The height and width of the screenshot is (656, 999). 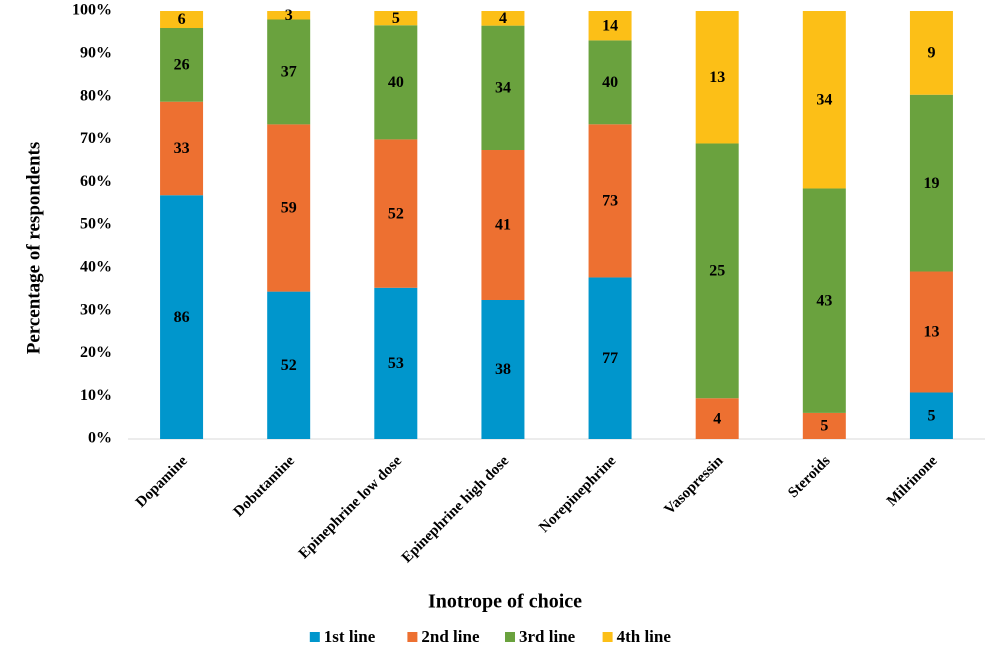 I want to click on y-tick-label: 20%, so click(x=96, y=352).